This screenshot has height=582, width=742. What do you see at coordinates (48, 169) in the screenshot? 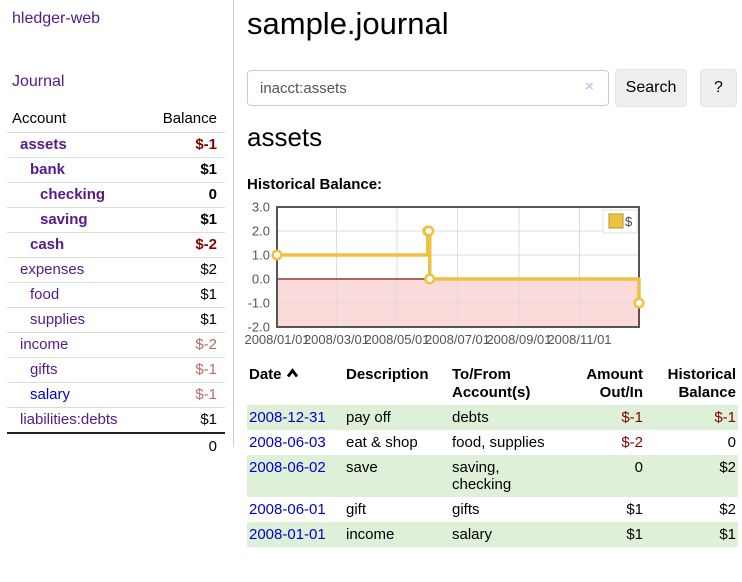
I see `account-link-bank: bank` at bounding box center [48, 169].